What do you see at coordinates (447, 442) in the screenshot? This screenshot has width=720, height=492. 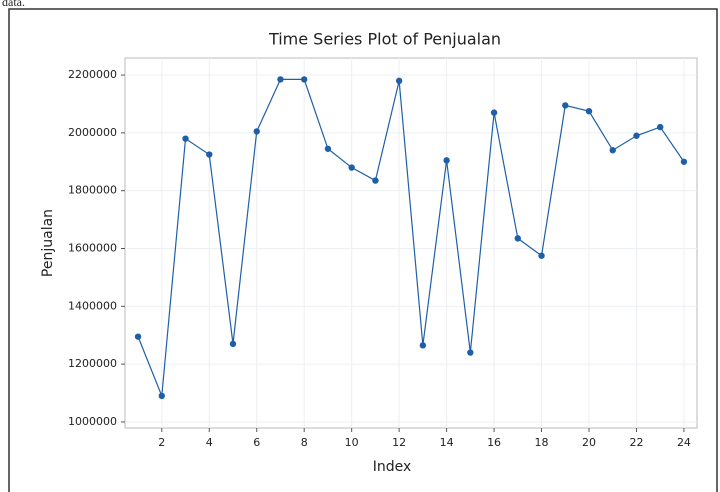 I see `x-tick-label: 14` at bounding box center [447, 442].